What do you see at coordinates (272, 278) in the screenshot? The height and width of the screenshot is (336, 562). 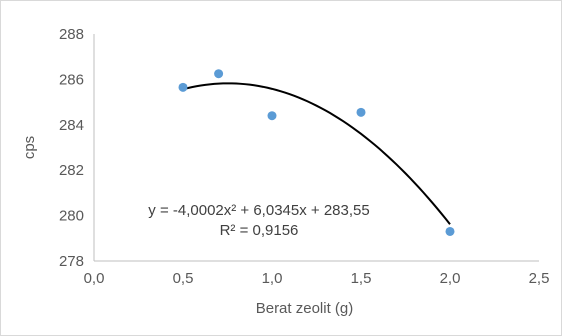 I see `x-tick-label: 1,0` at bounding box center [272, 278].